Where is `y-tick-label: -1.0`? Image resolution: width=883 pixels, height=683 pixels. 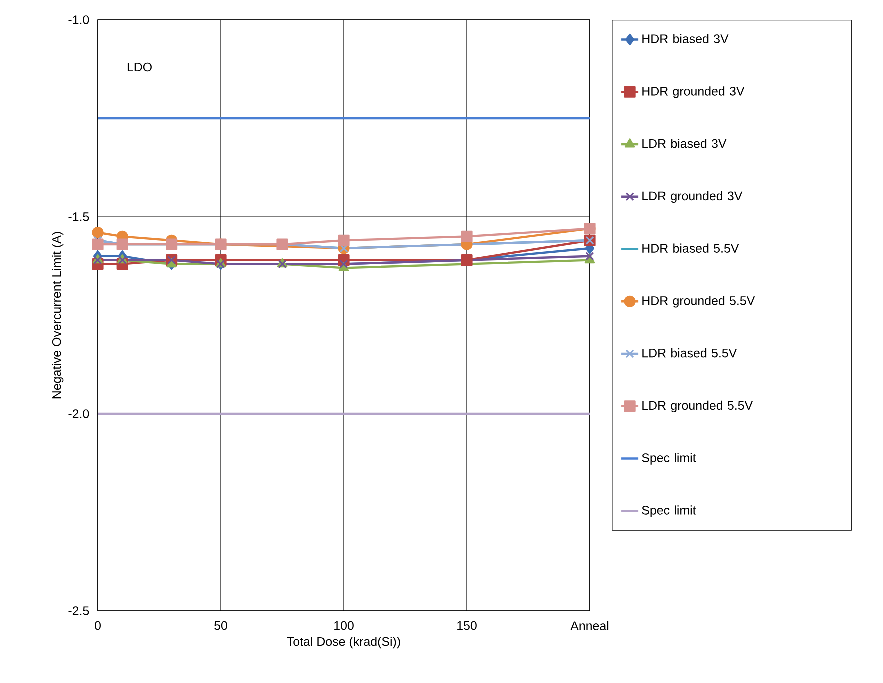 y-tick-label: -1.0 is located at coordinates (79, 20).